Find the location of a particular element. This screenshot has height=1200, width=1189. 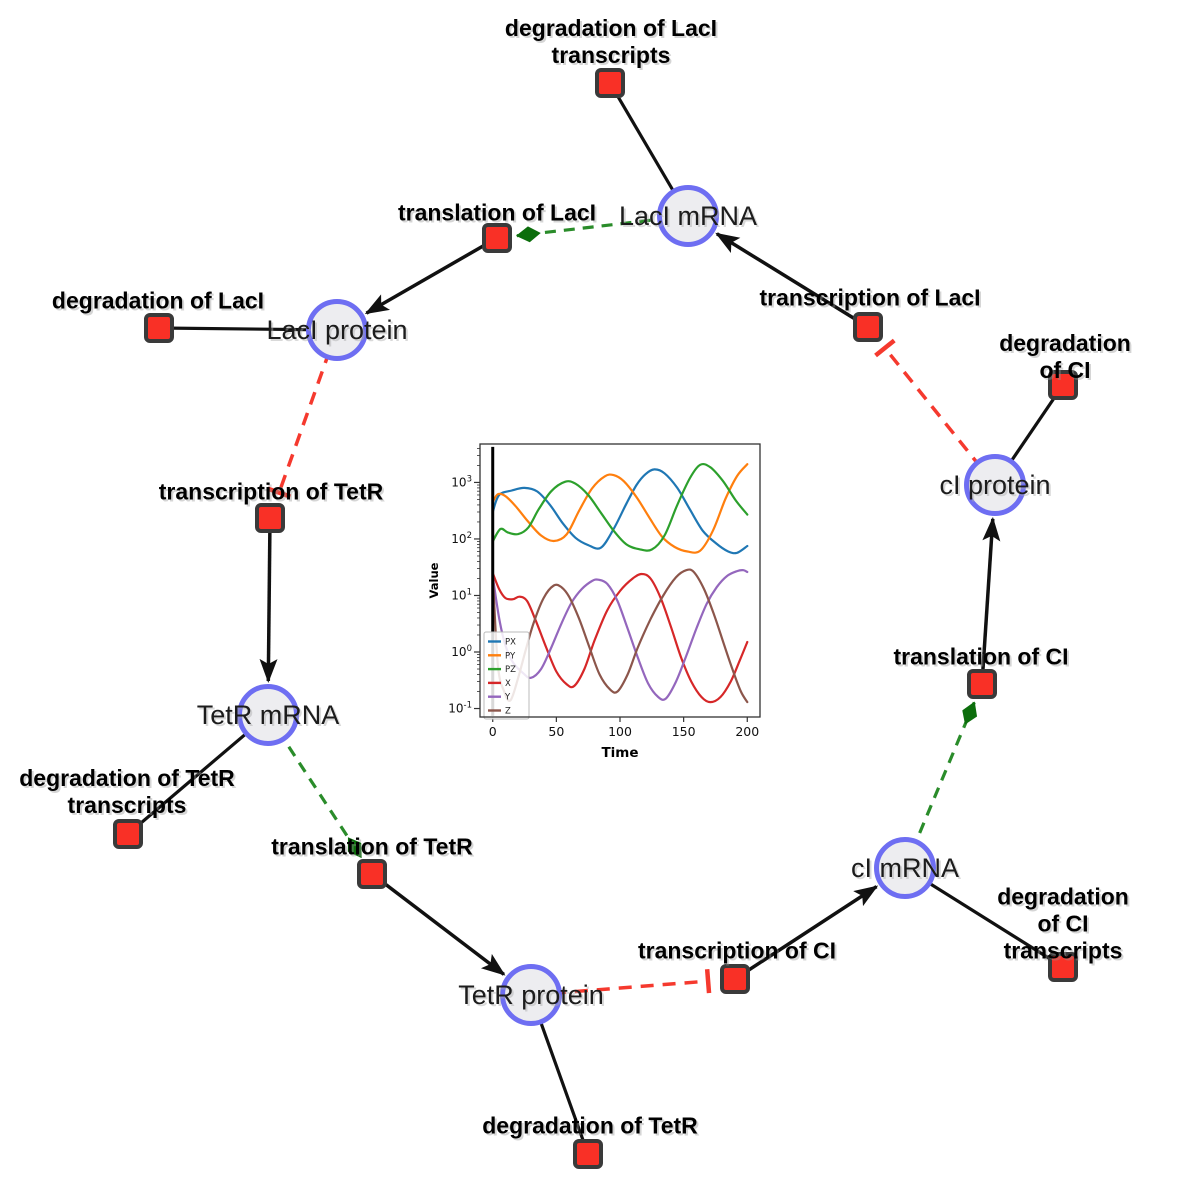

chart-frame is located at coordinates (620, 580).